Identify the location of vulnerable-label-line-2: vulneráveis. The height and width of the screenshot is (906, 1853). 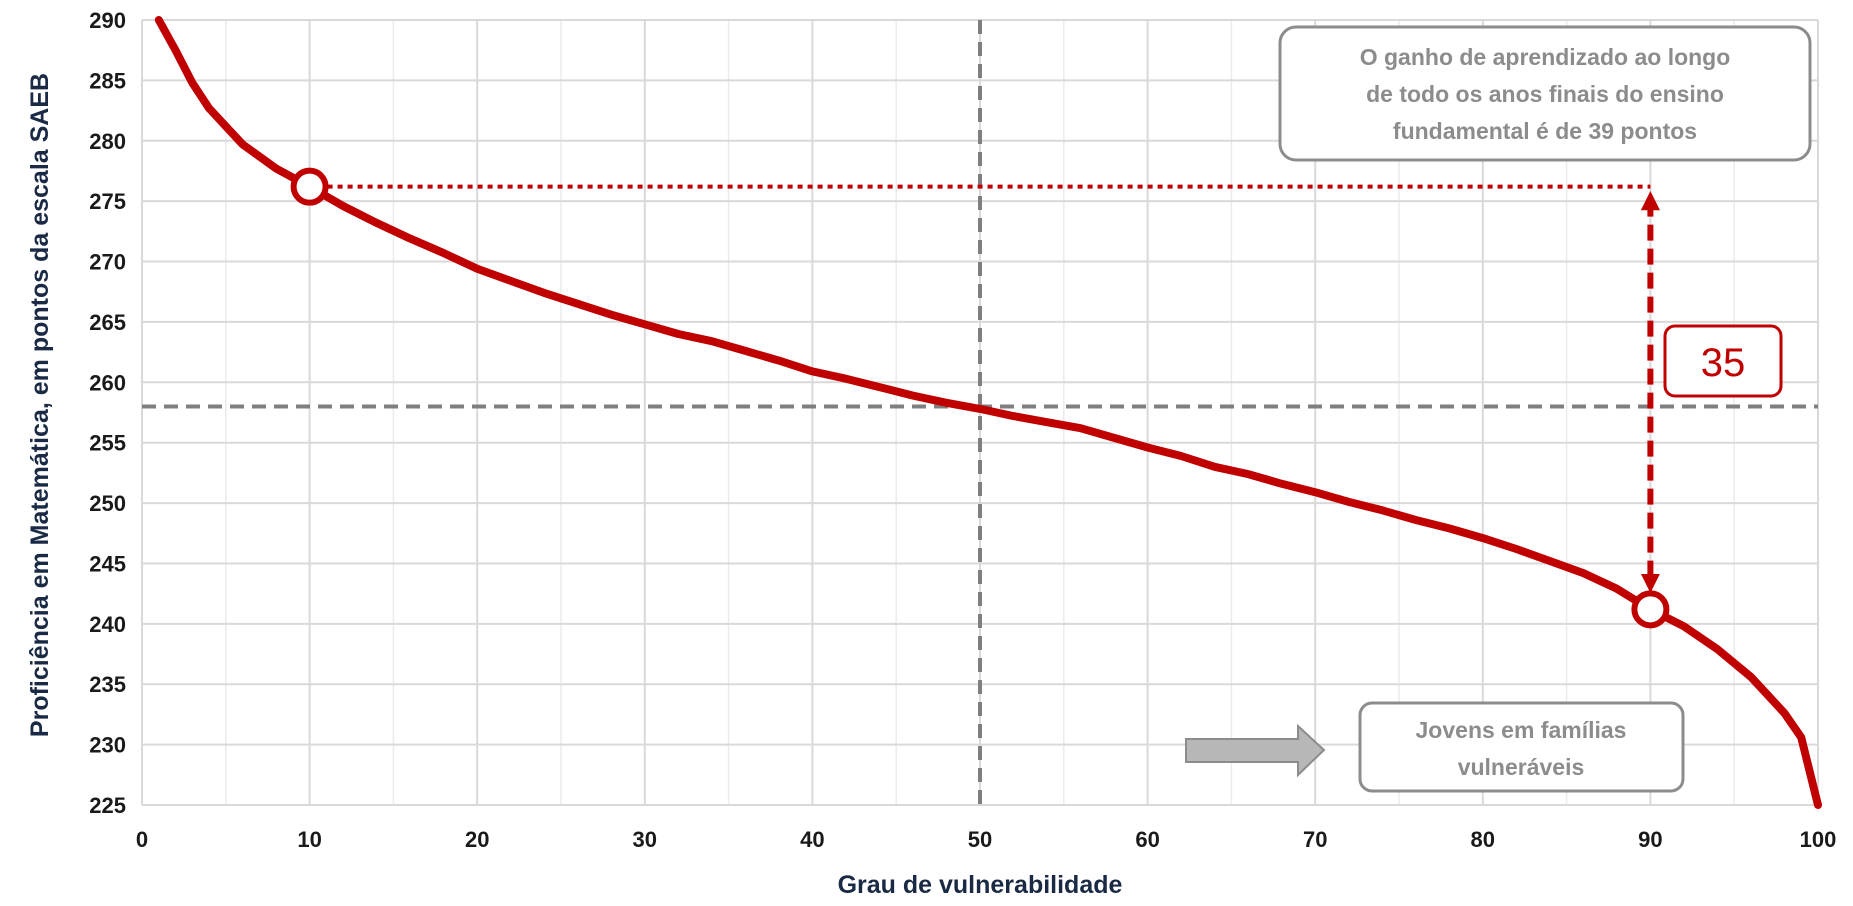
(1521, 767).